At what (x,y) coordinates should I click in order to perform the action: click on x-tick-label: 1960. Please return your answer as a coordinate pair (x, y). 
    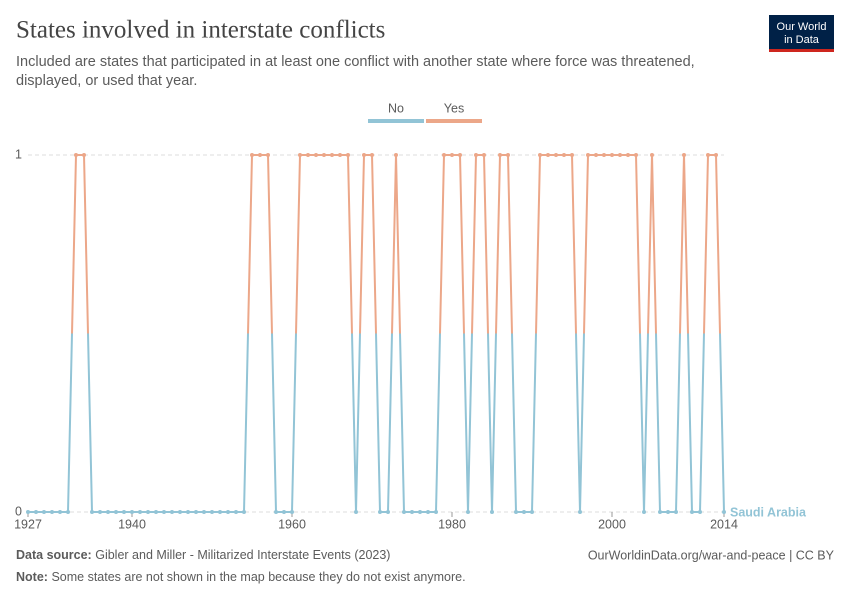
    Looking at the image, I should click on (292, 524).